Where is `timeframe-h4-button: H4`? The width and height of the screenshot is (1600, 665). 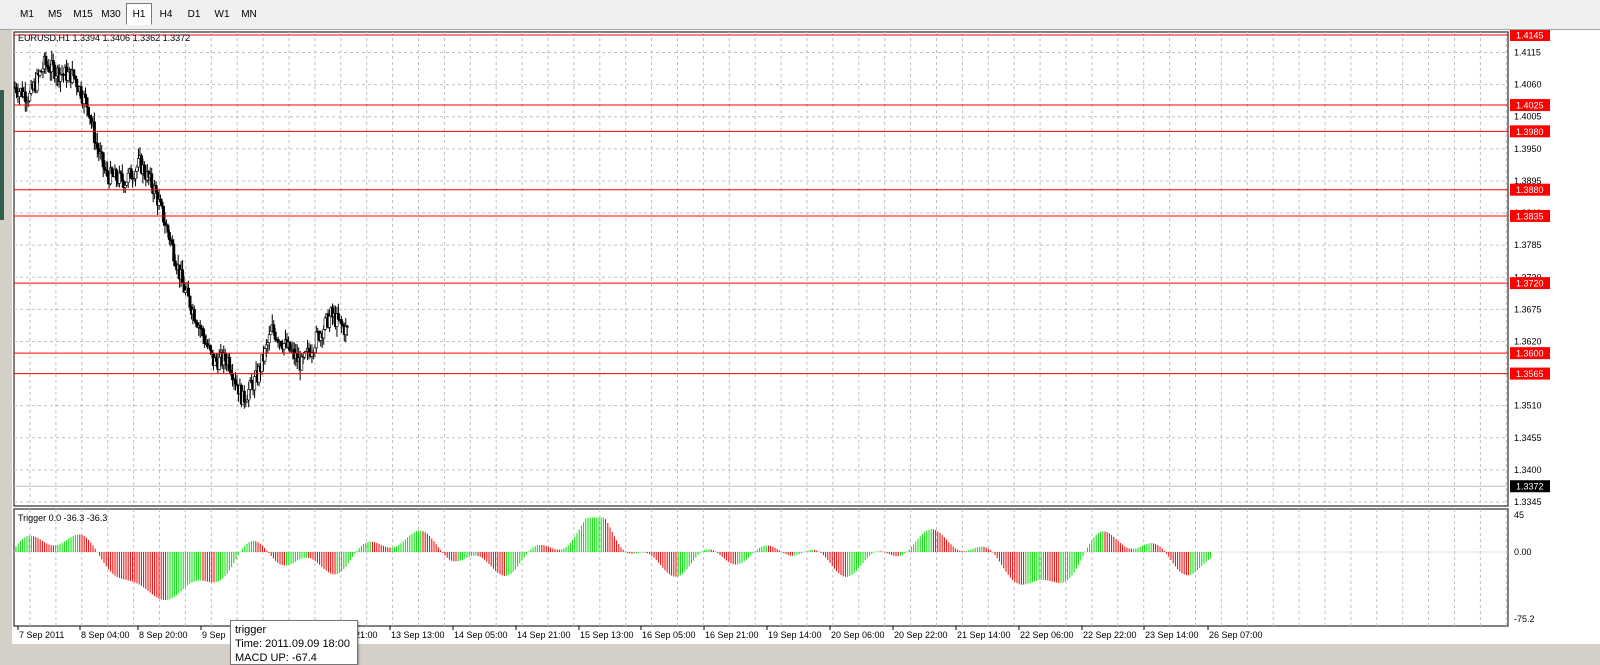
timeframe-h4-button: H4 is located at coordinates (166, 14).